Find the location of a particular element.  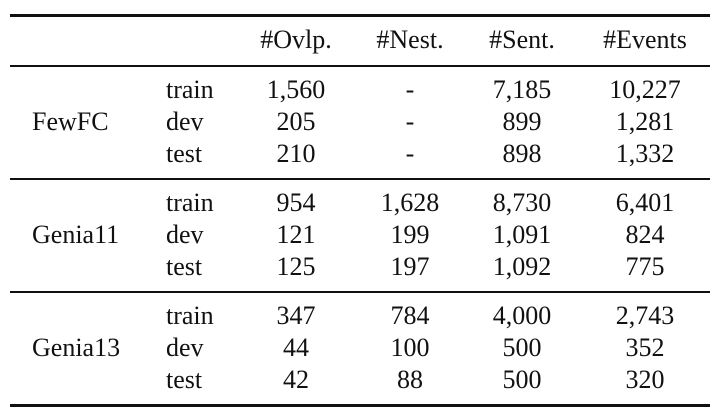

table-cell-events: 775 is located at coordinates (645, 266).